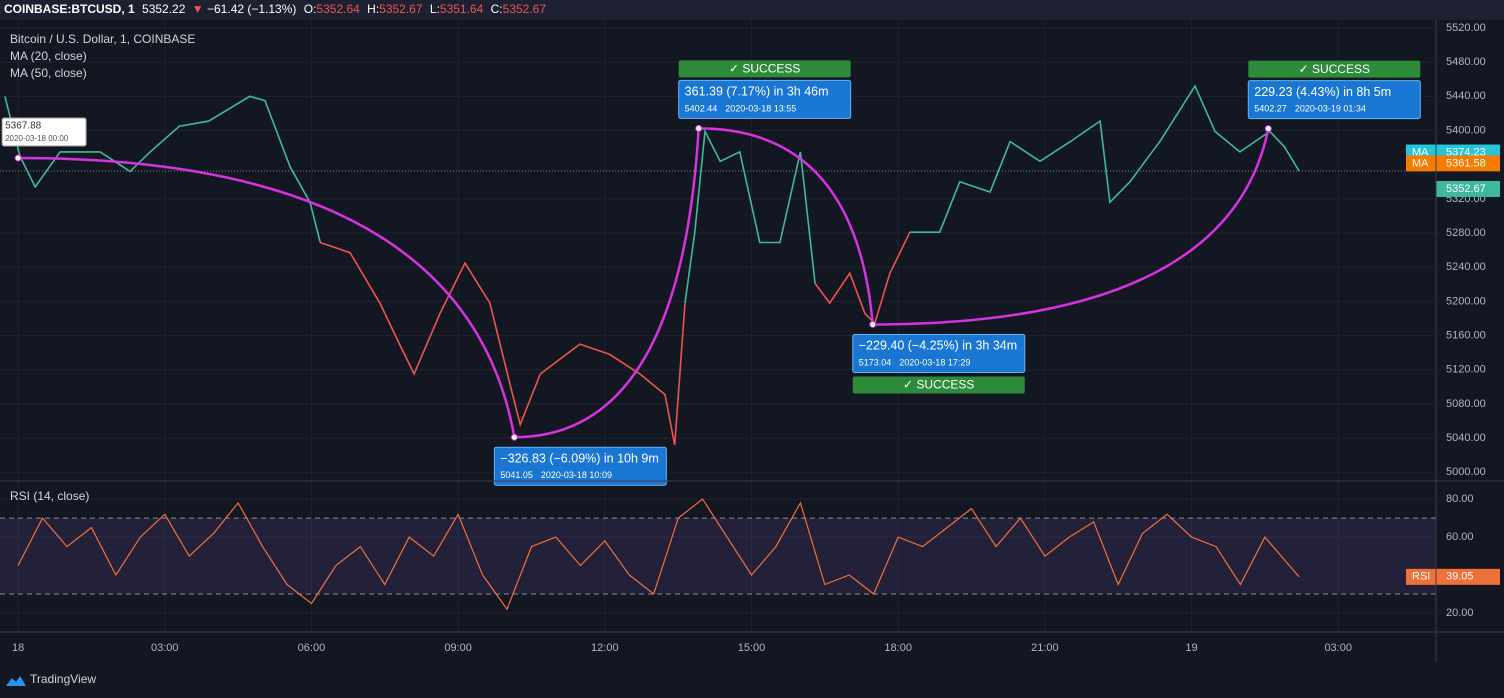  Describe the element at coordinates (1466, 301) in the screenshot. I see `y-tick-label: 5200.00` at that location.